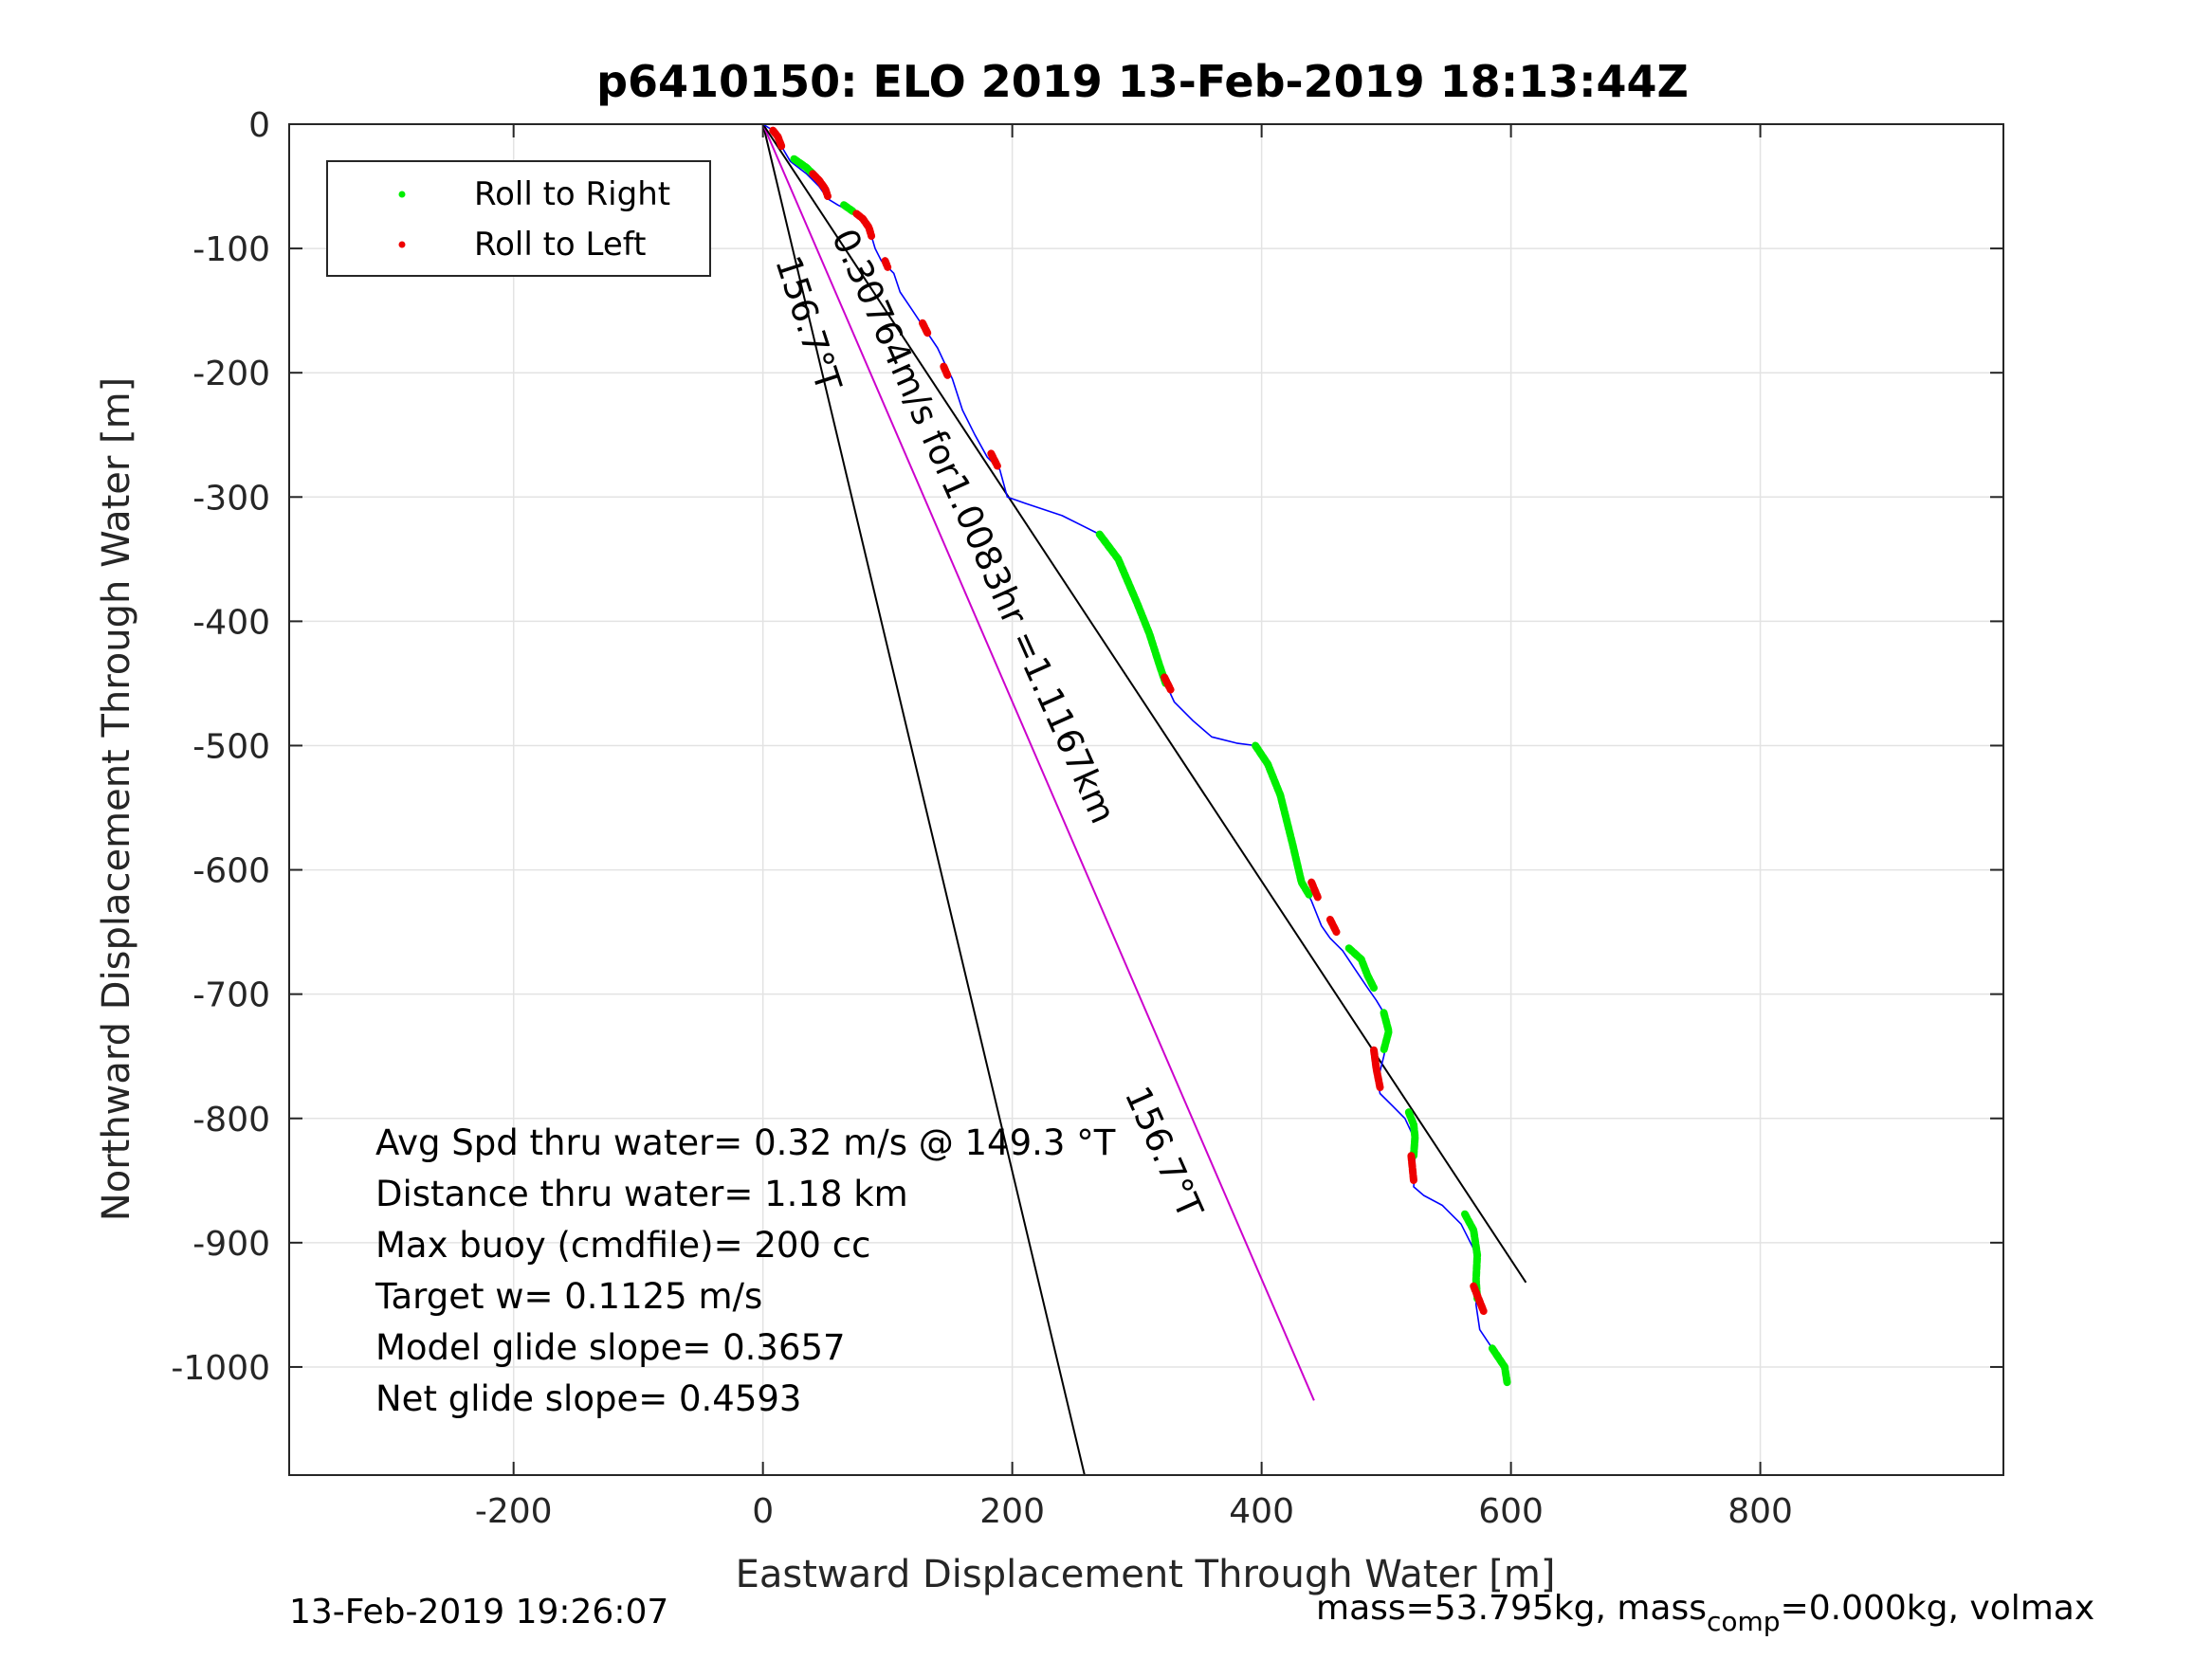 This screenshot has height=1659, width=2212. What do you see at coordinates (588, 1398) in the screenshot?
I see `stats-net-glide: Net glide slope= 0.4593` at bounding box center [588, 1398].